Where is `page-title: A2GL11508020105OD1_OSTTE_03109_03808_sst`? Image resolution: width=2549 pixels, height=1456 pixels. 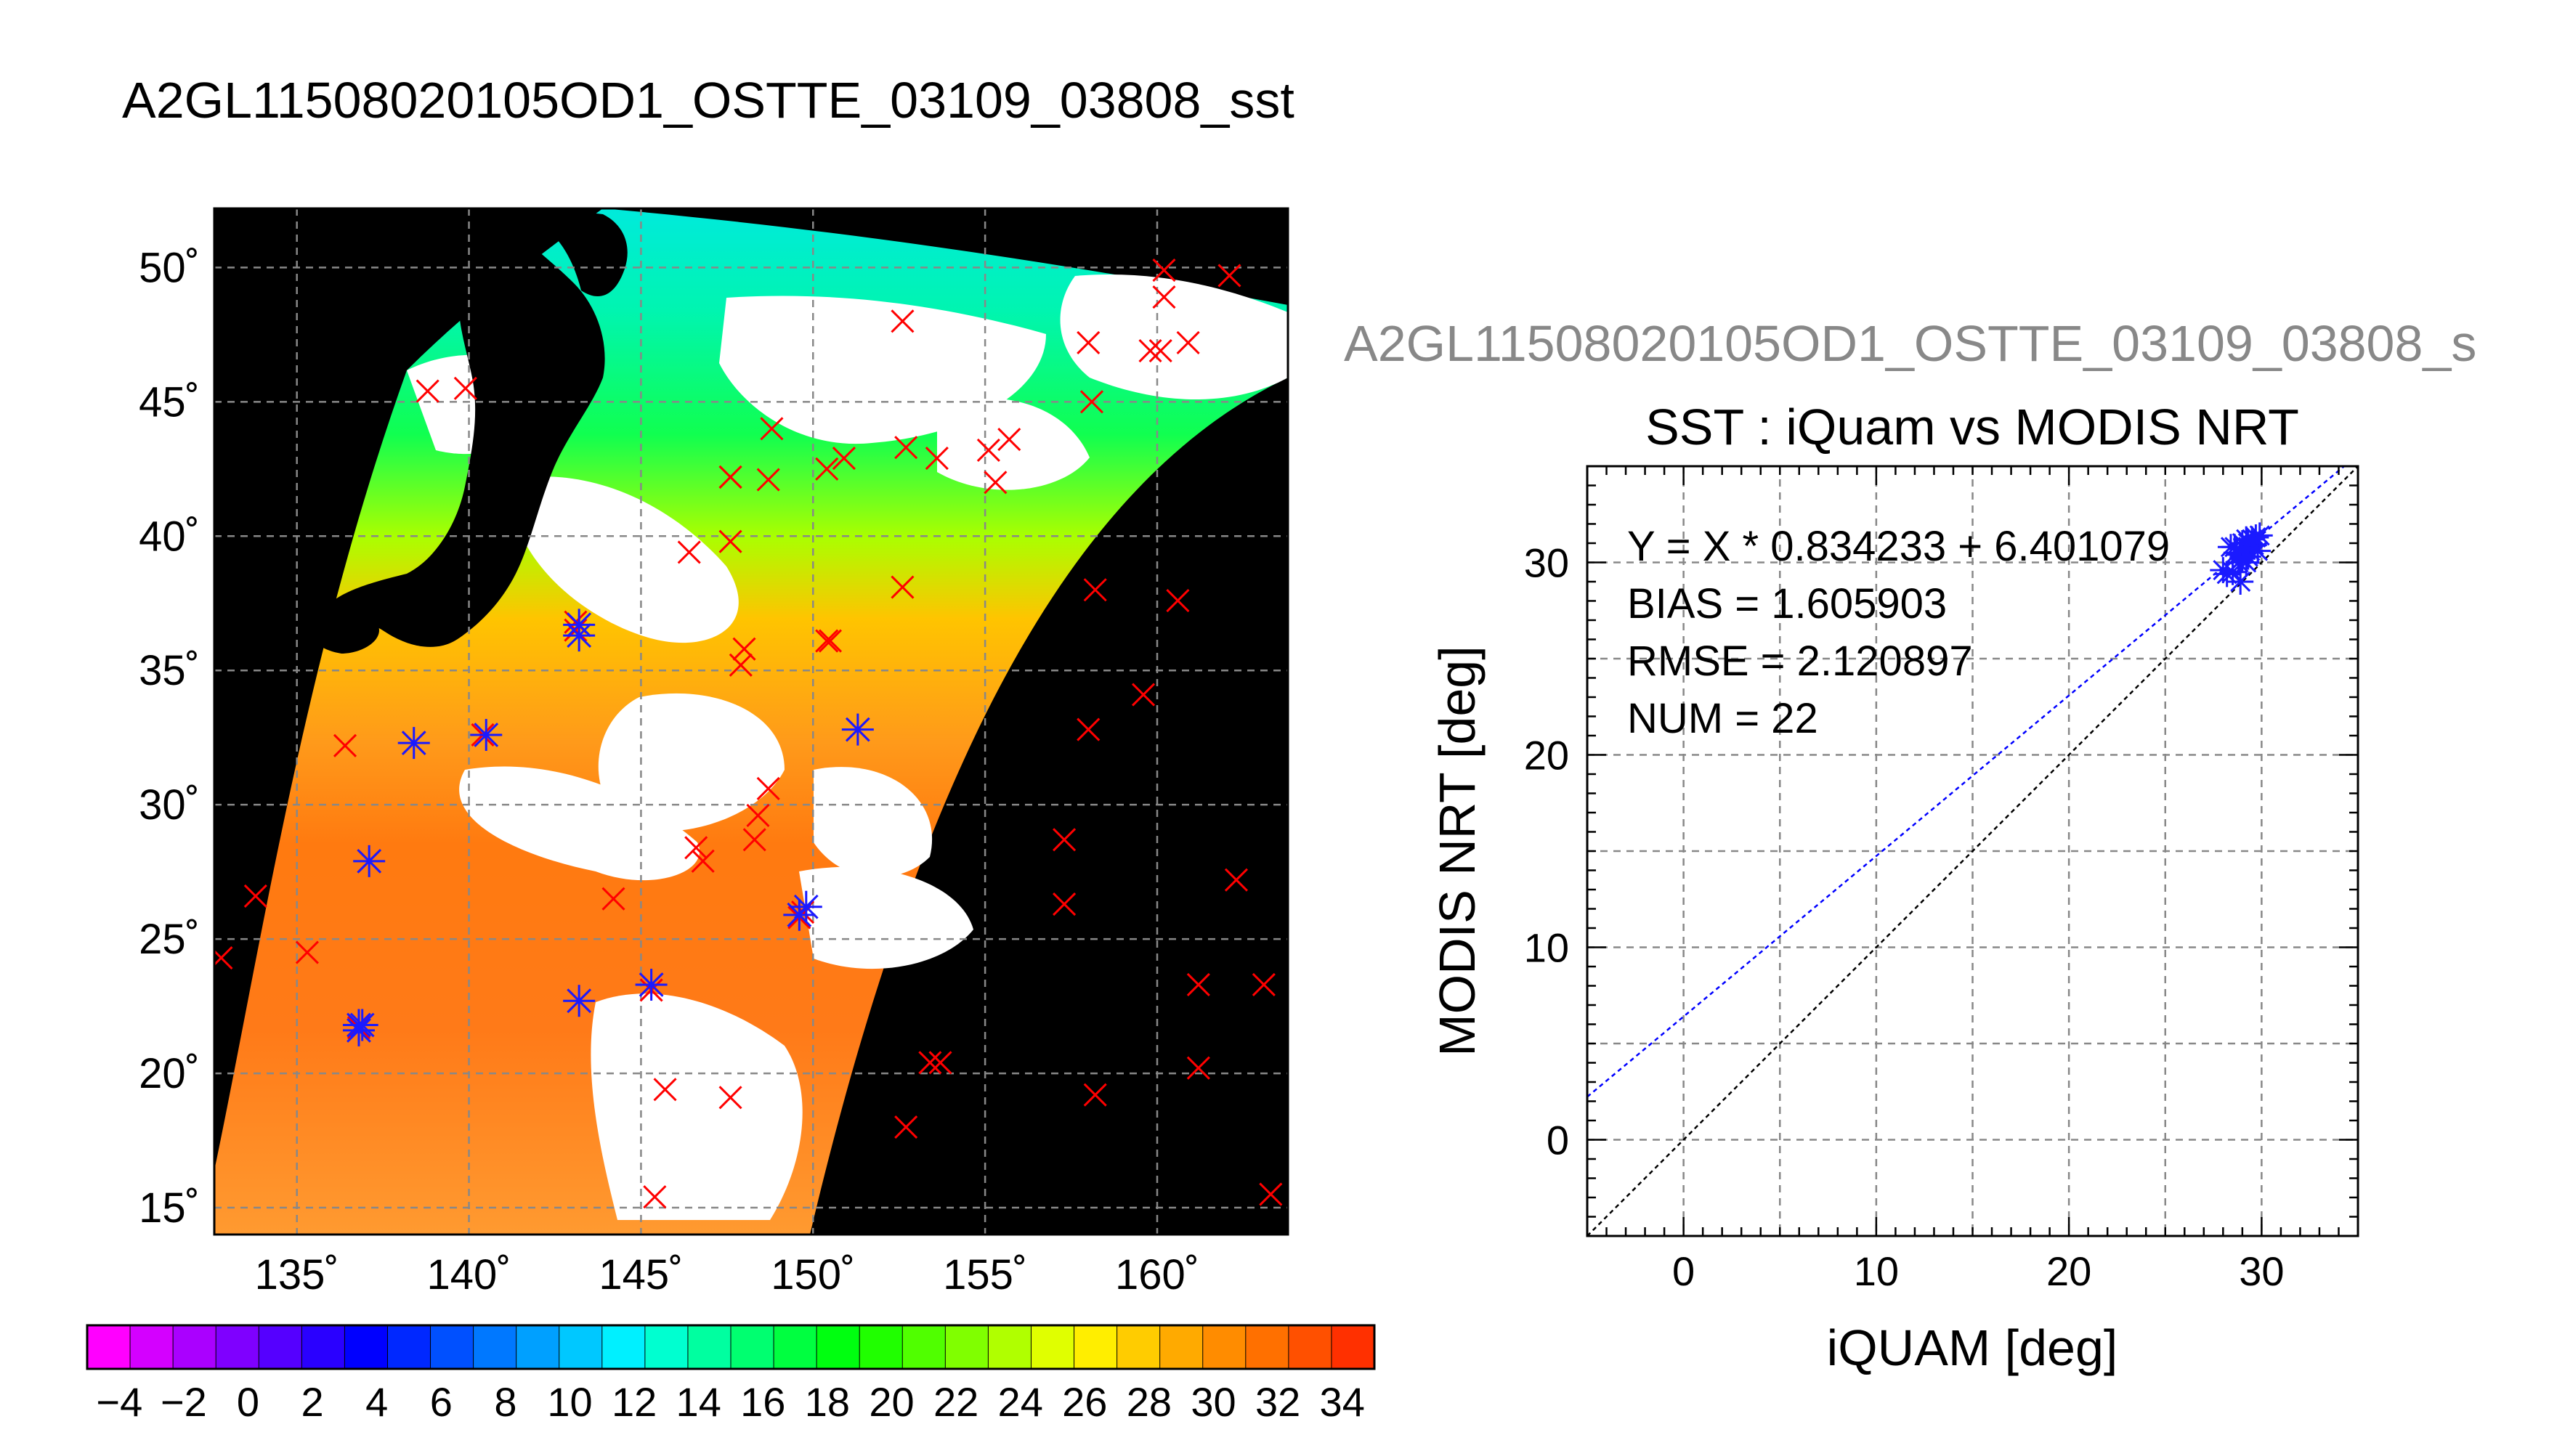
page-title: A2GL11508020105OD1_OSTTE_03109_03808_sst is located at coordinates (708, 100).